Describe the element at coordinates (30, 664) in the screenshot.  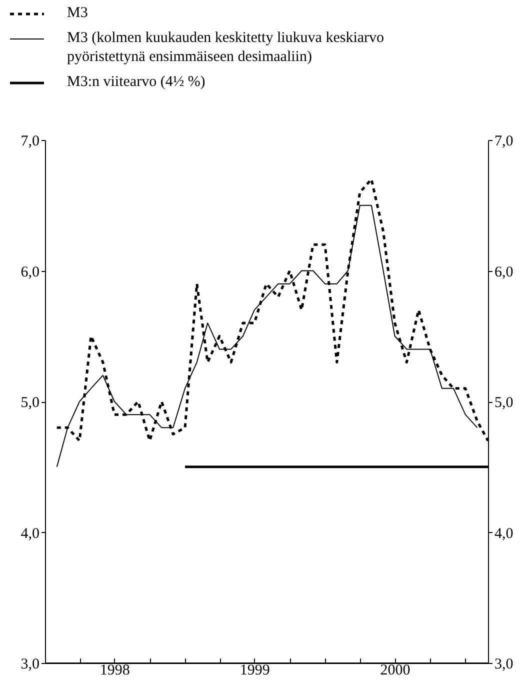
I see `y-tick-label: 3,0` at that location.